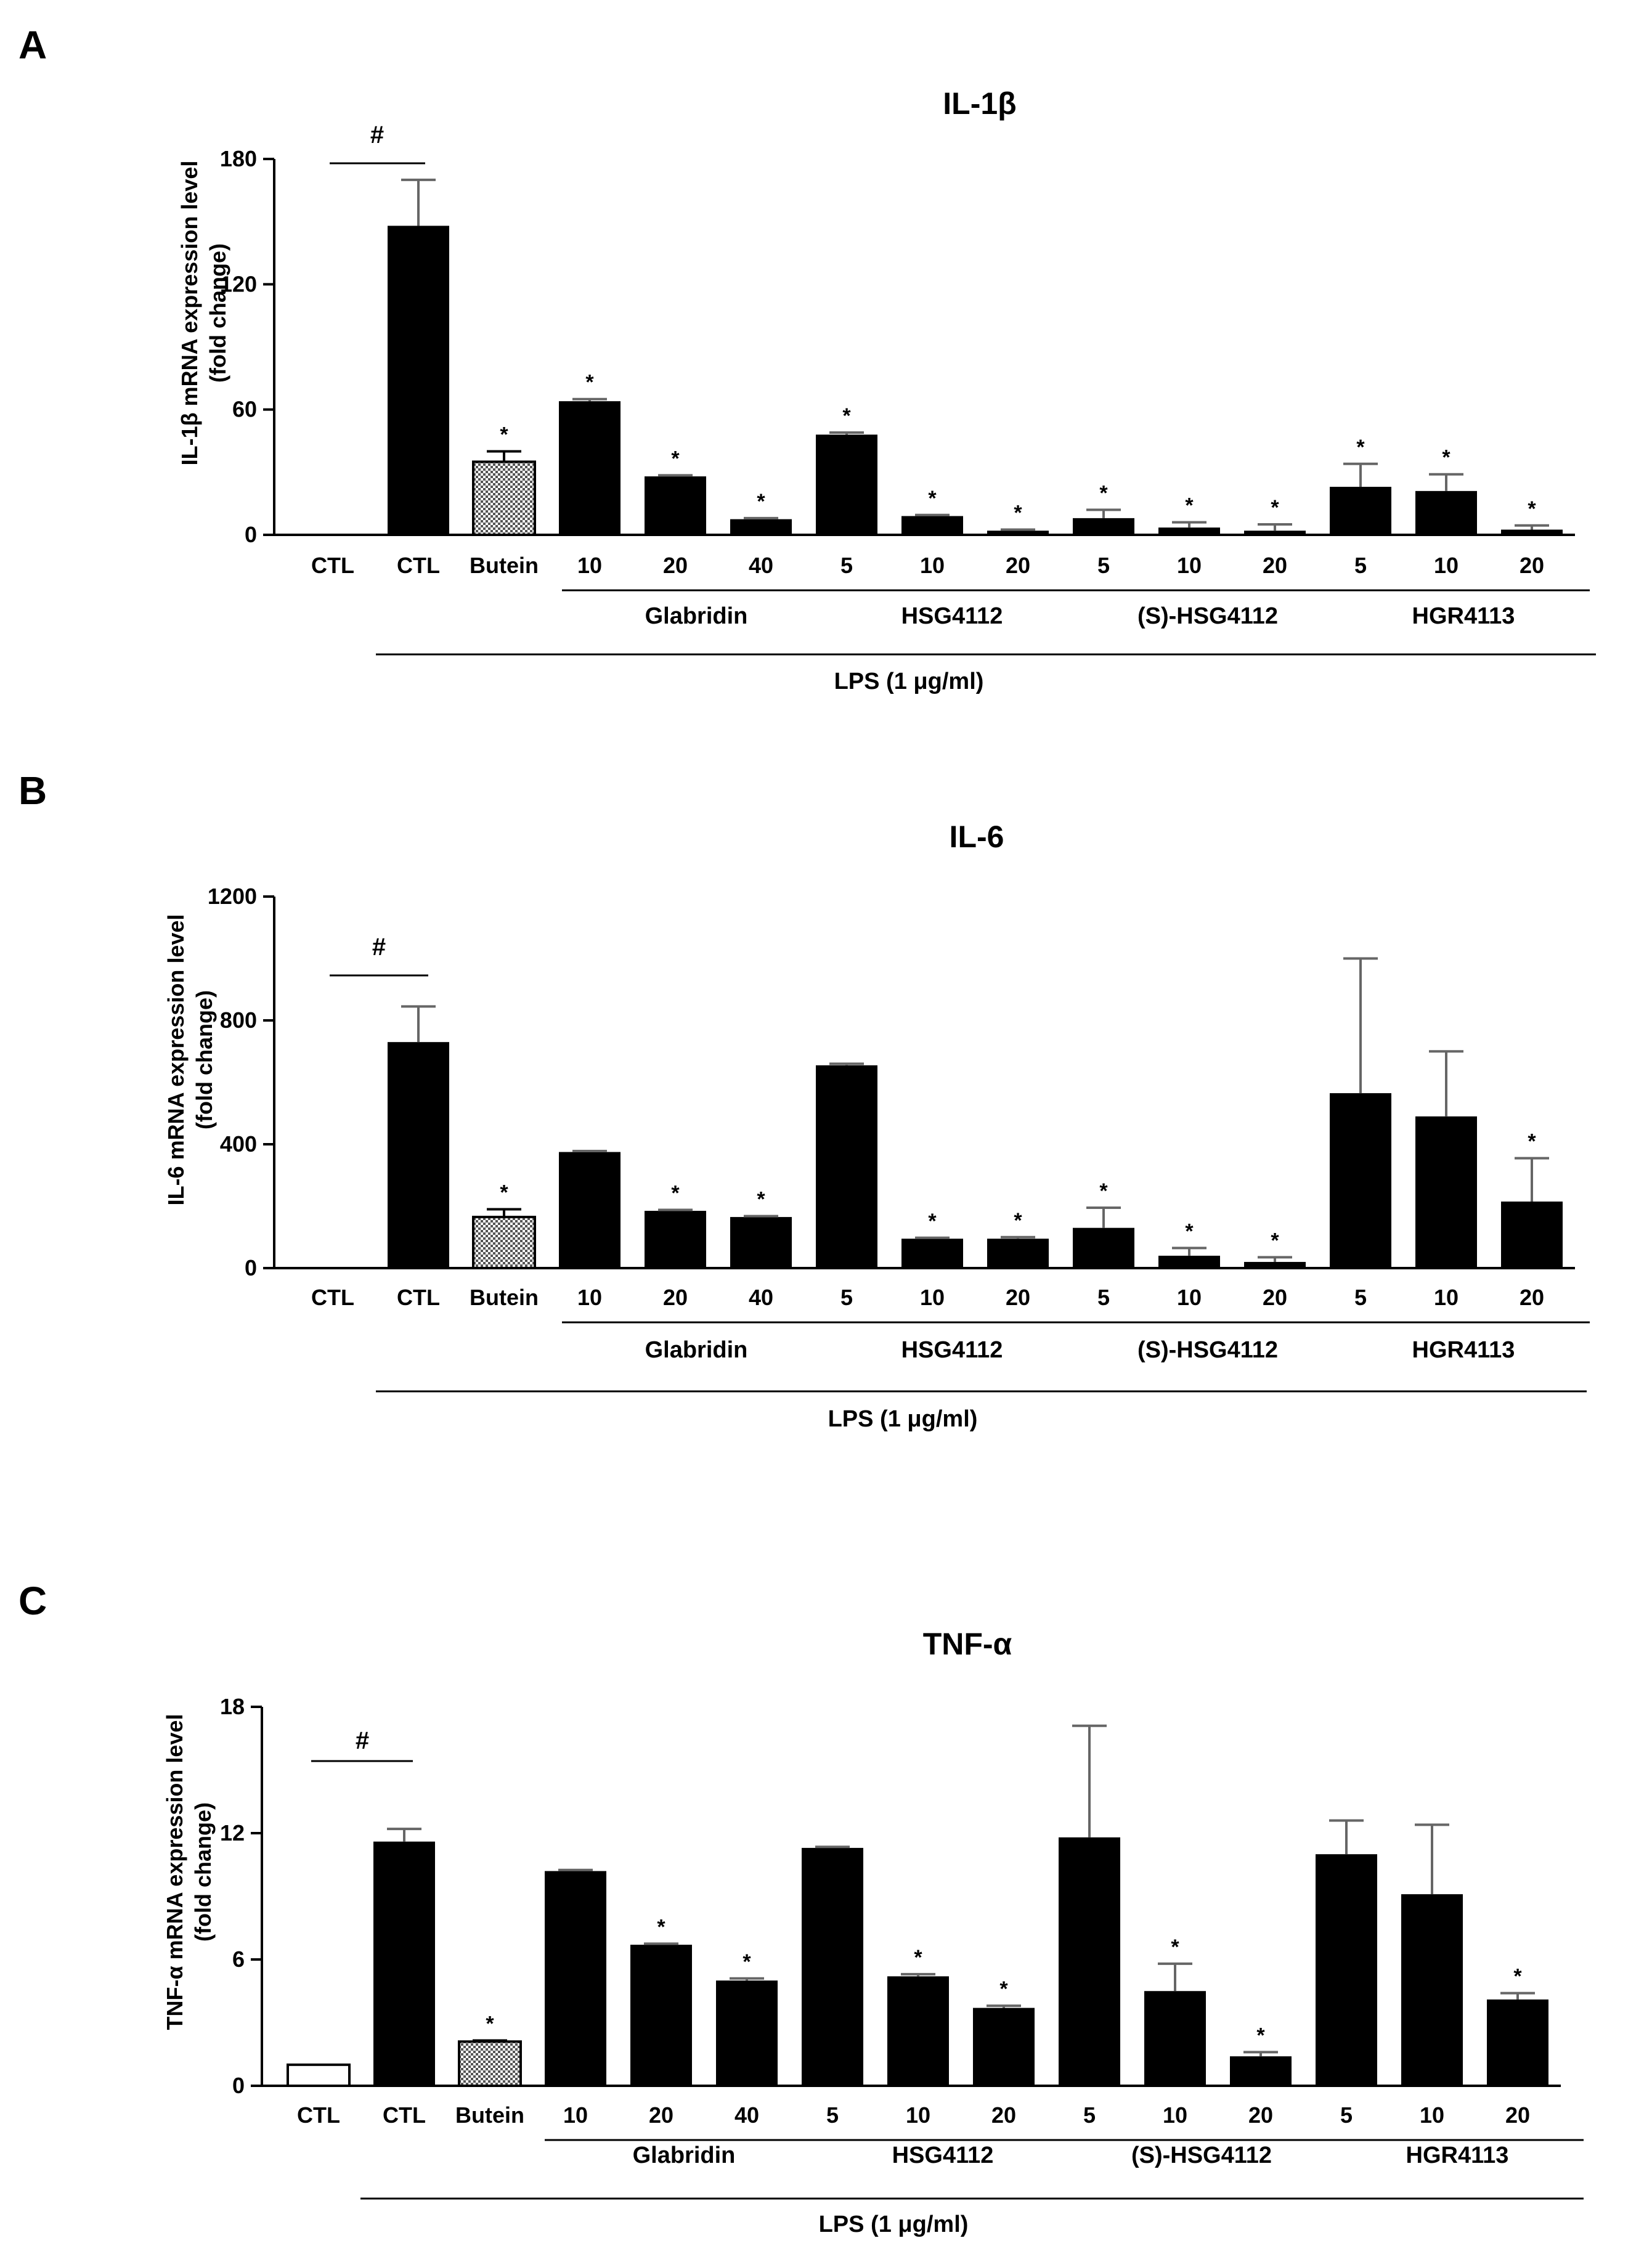 This screenshot has height=2246, width=1652. What do you see at coordinates (32, 45) in the screenshot?
I see `panel-letter-a: A` at bounding box center [32, 45].